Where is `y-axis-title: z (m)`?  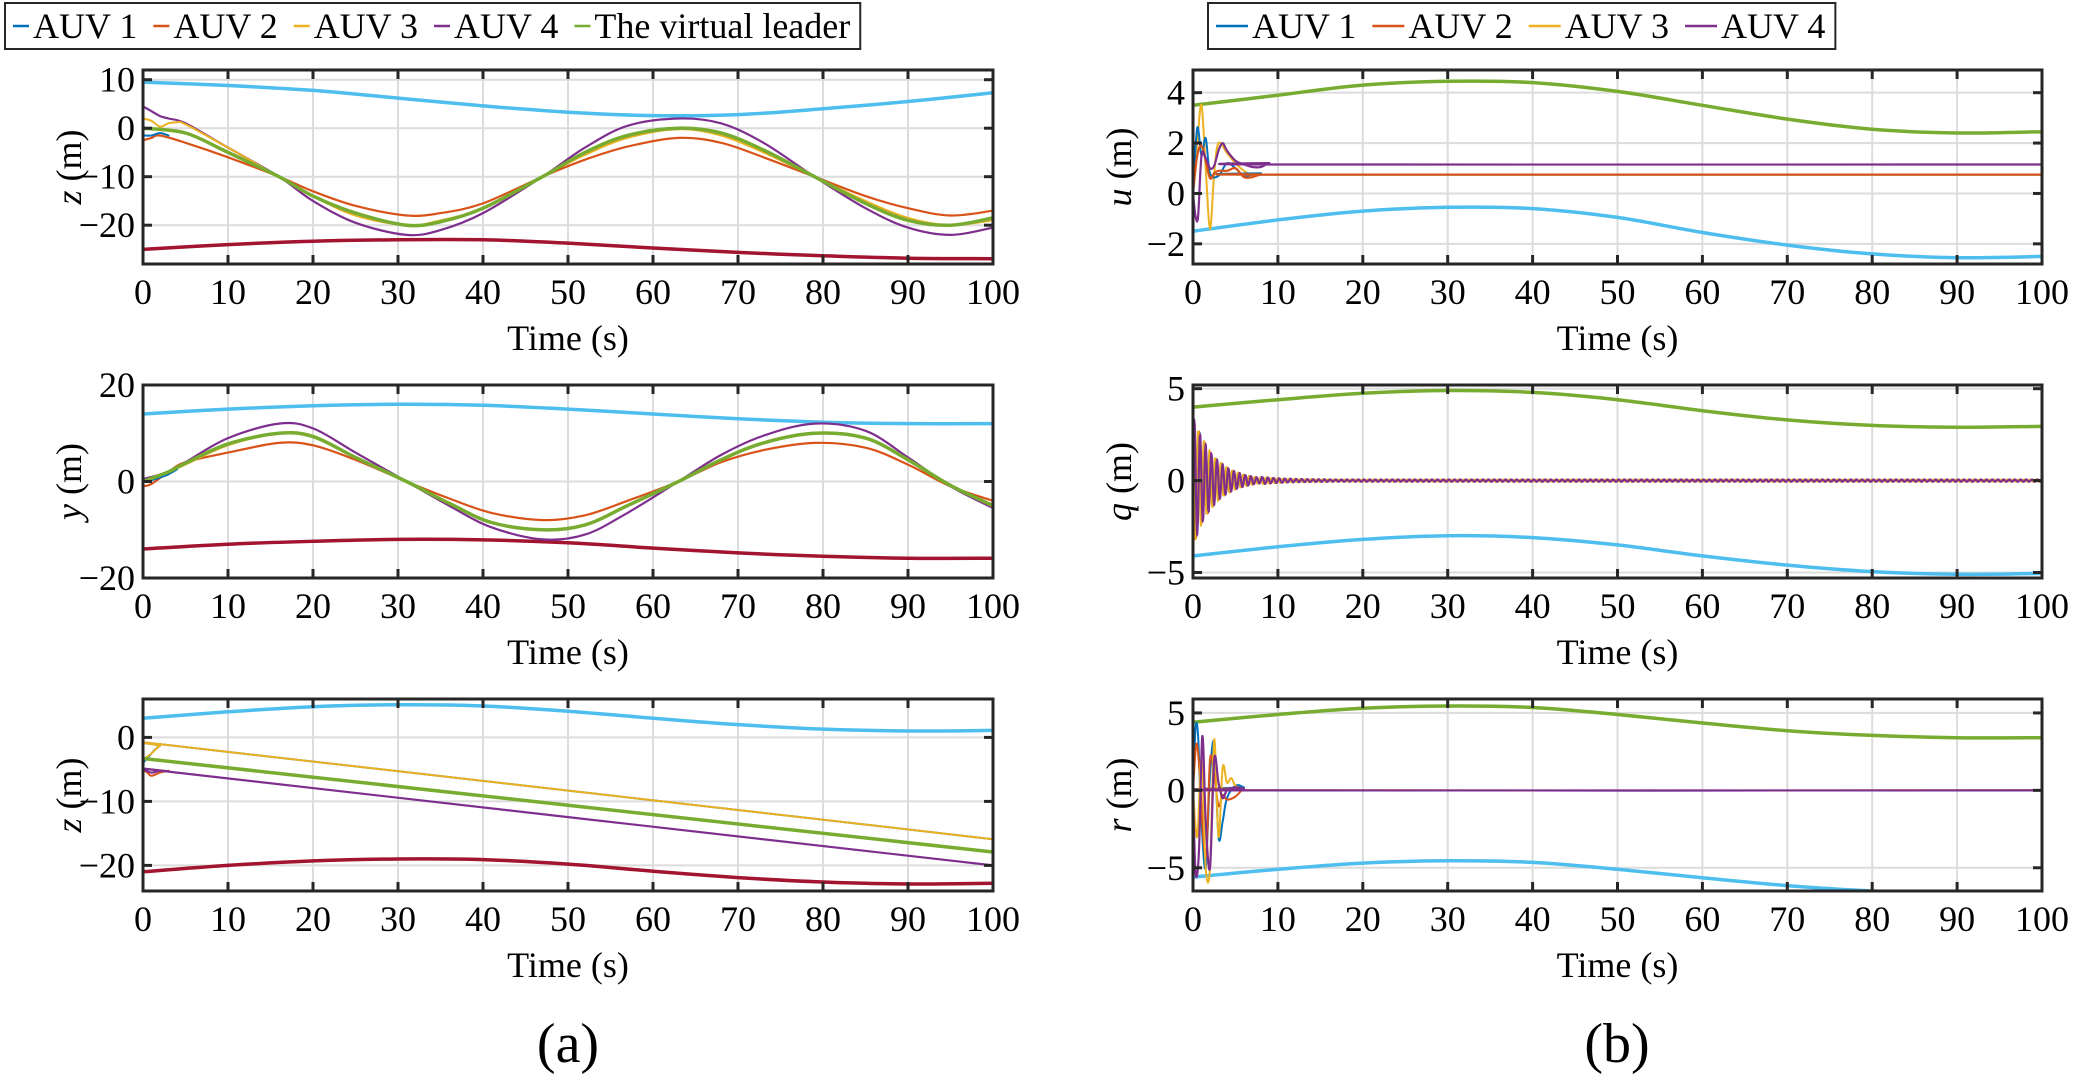 y-axis-title: z (m) is located at coordinates (69, 796).